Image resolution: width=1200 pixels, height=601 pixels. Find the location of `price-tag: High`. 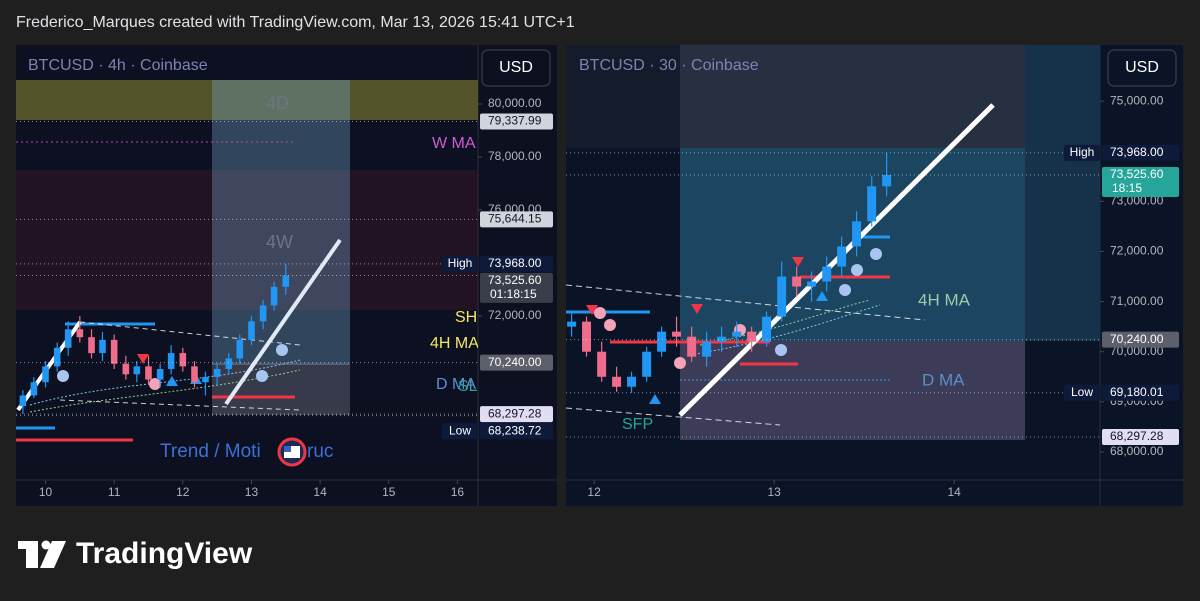

price-tag: High is located at coordinates (1082, 152).